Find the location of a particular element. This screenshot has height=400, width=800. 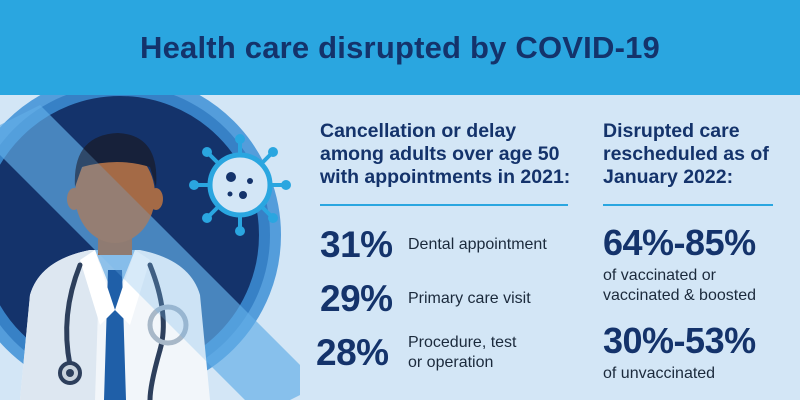

stat-label-vaccinated: of vaccinated or vaccinated & boosted is located at coordinates (679, 286).